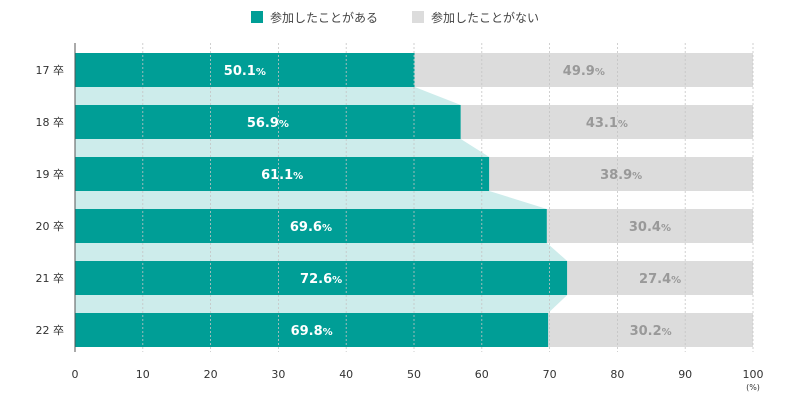 The height and width of the screenshot is (400, 790). I want to click on x-tick-label: 50, so click(414, 374).